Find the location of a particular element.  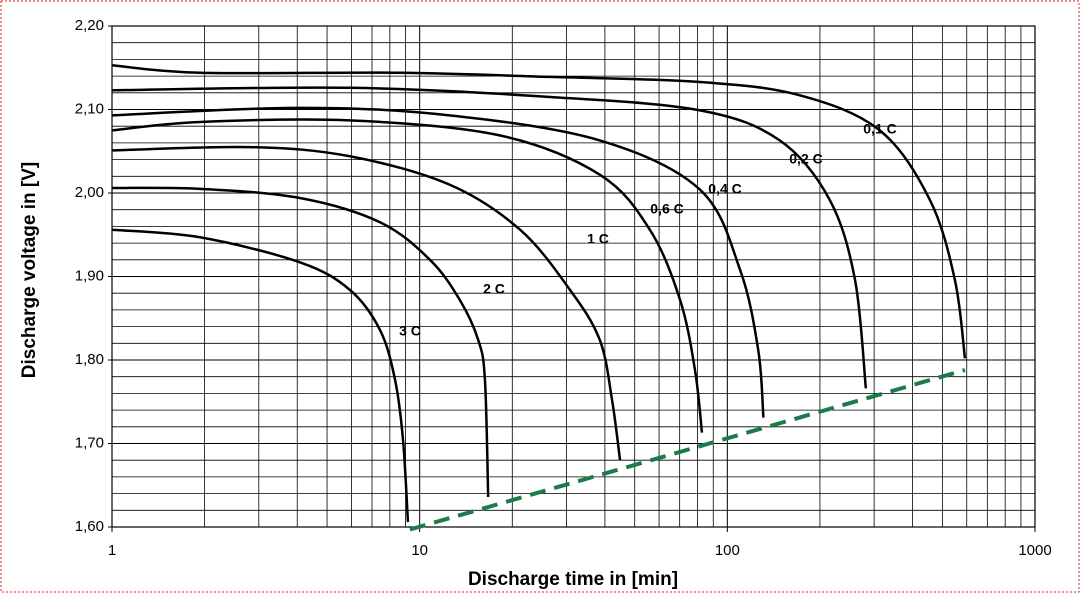

y-tick-label: 2,20 is located at coordinates (89, 25).